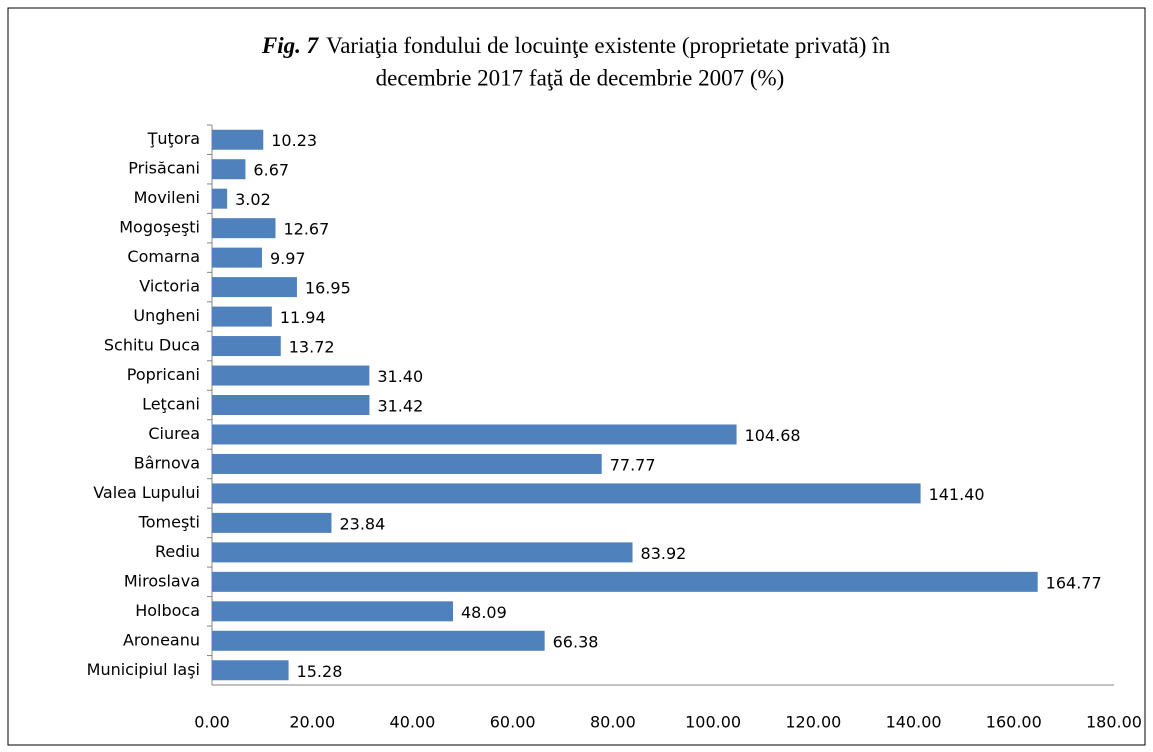  Describe the element at coordinates (167, 462) in the screenshot. I see `y-tick-label: Bârnova` at that location.